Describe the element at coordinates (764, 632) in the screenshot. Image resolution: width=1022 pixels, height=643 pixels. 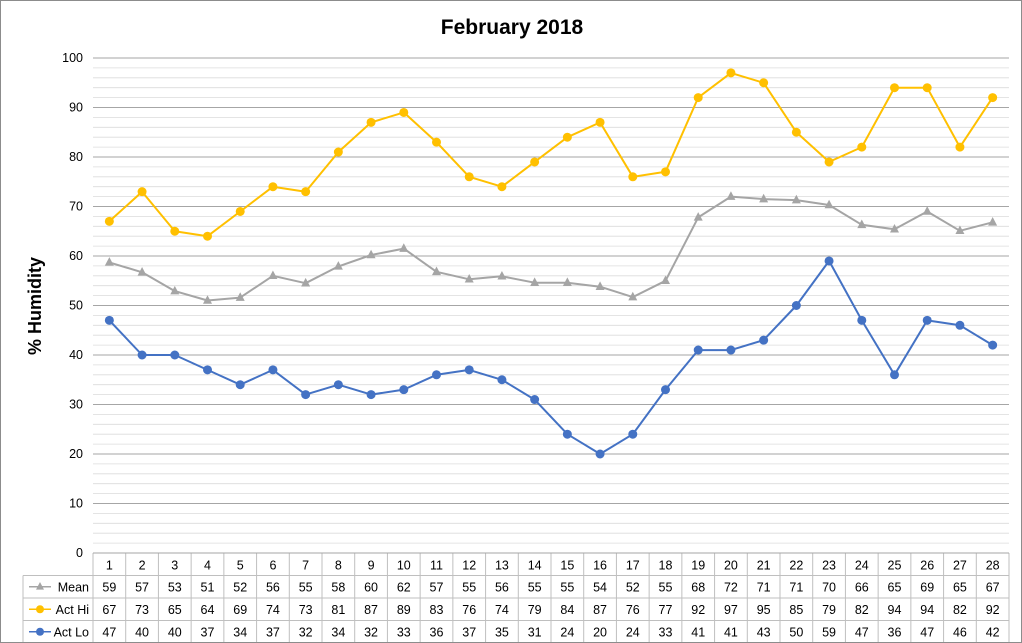
I see `table-cell-value: 43` at that location.